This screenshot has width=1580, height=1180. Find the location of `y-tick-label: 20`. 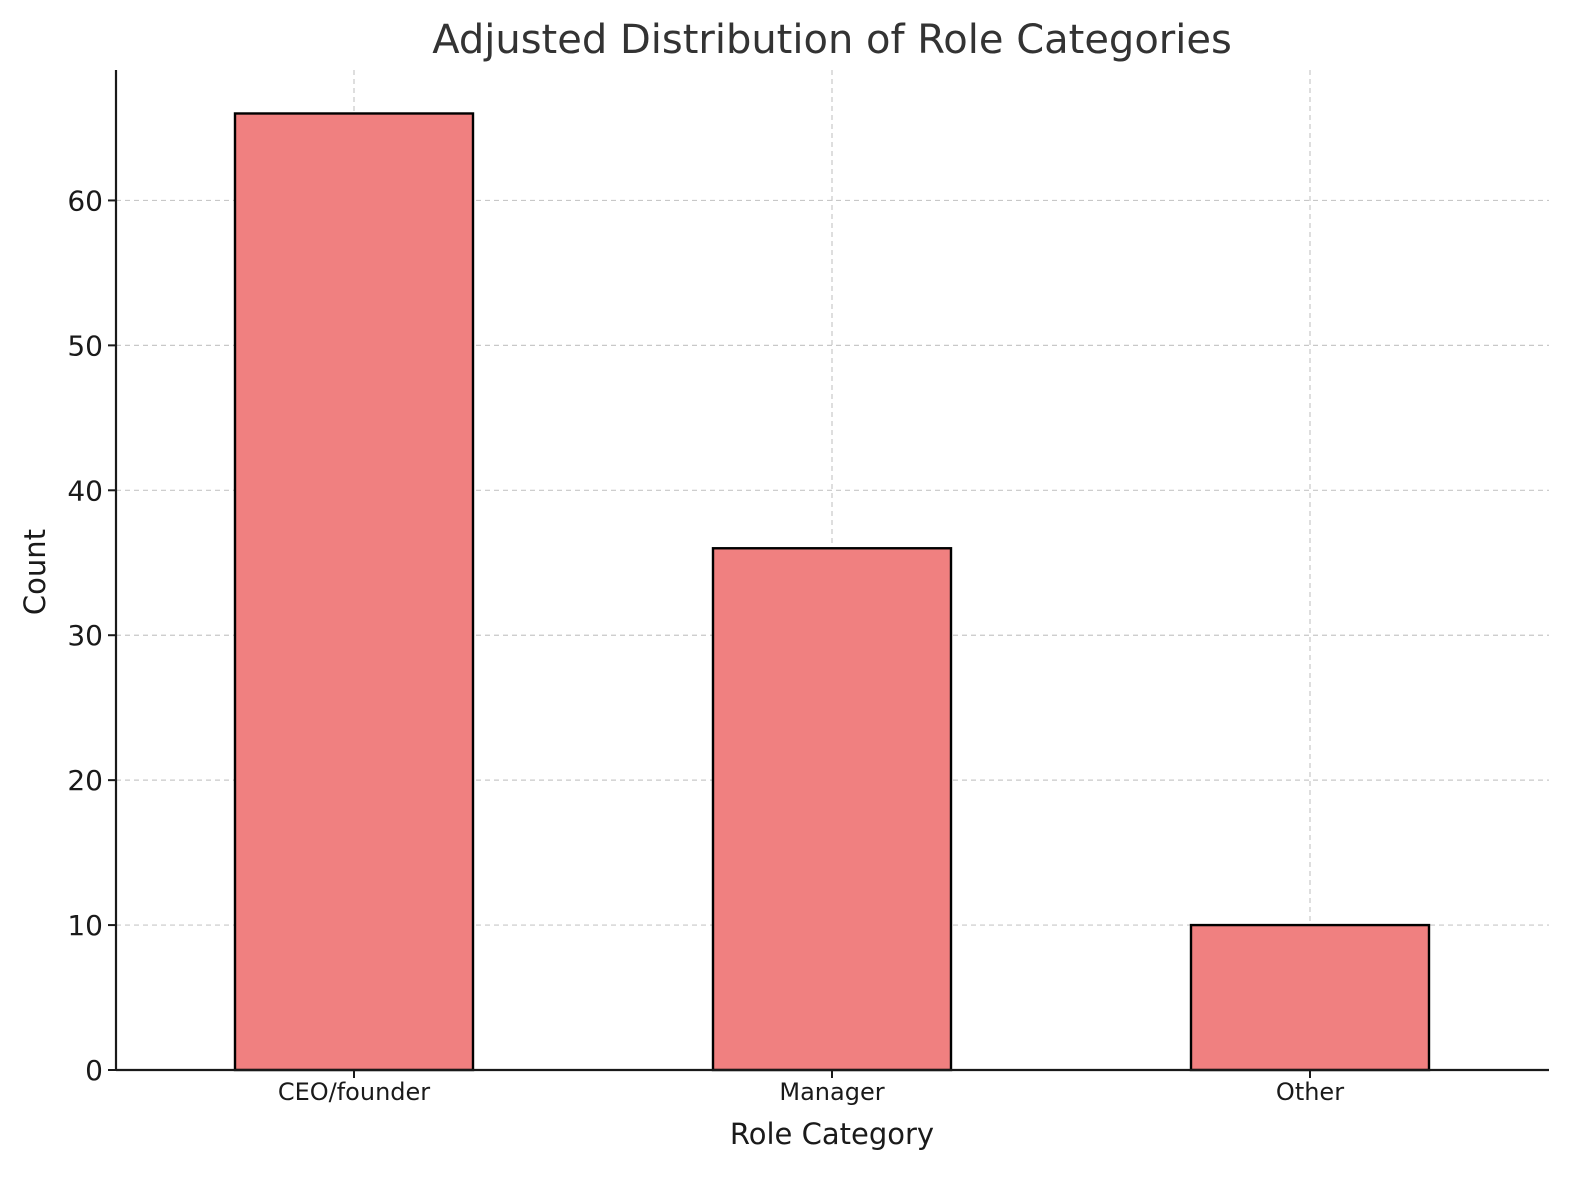

y-tick-label: 20 is located at coordinates (85, 780).